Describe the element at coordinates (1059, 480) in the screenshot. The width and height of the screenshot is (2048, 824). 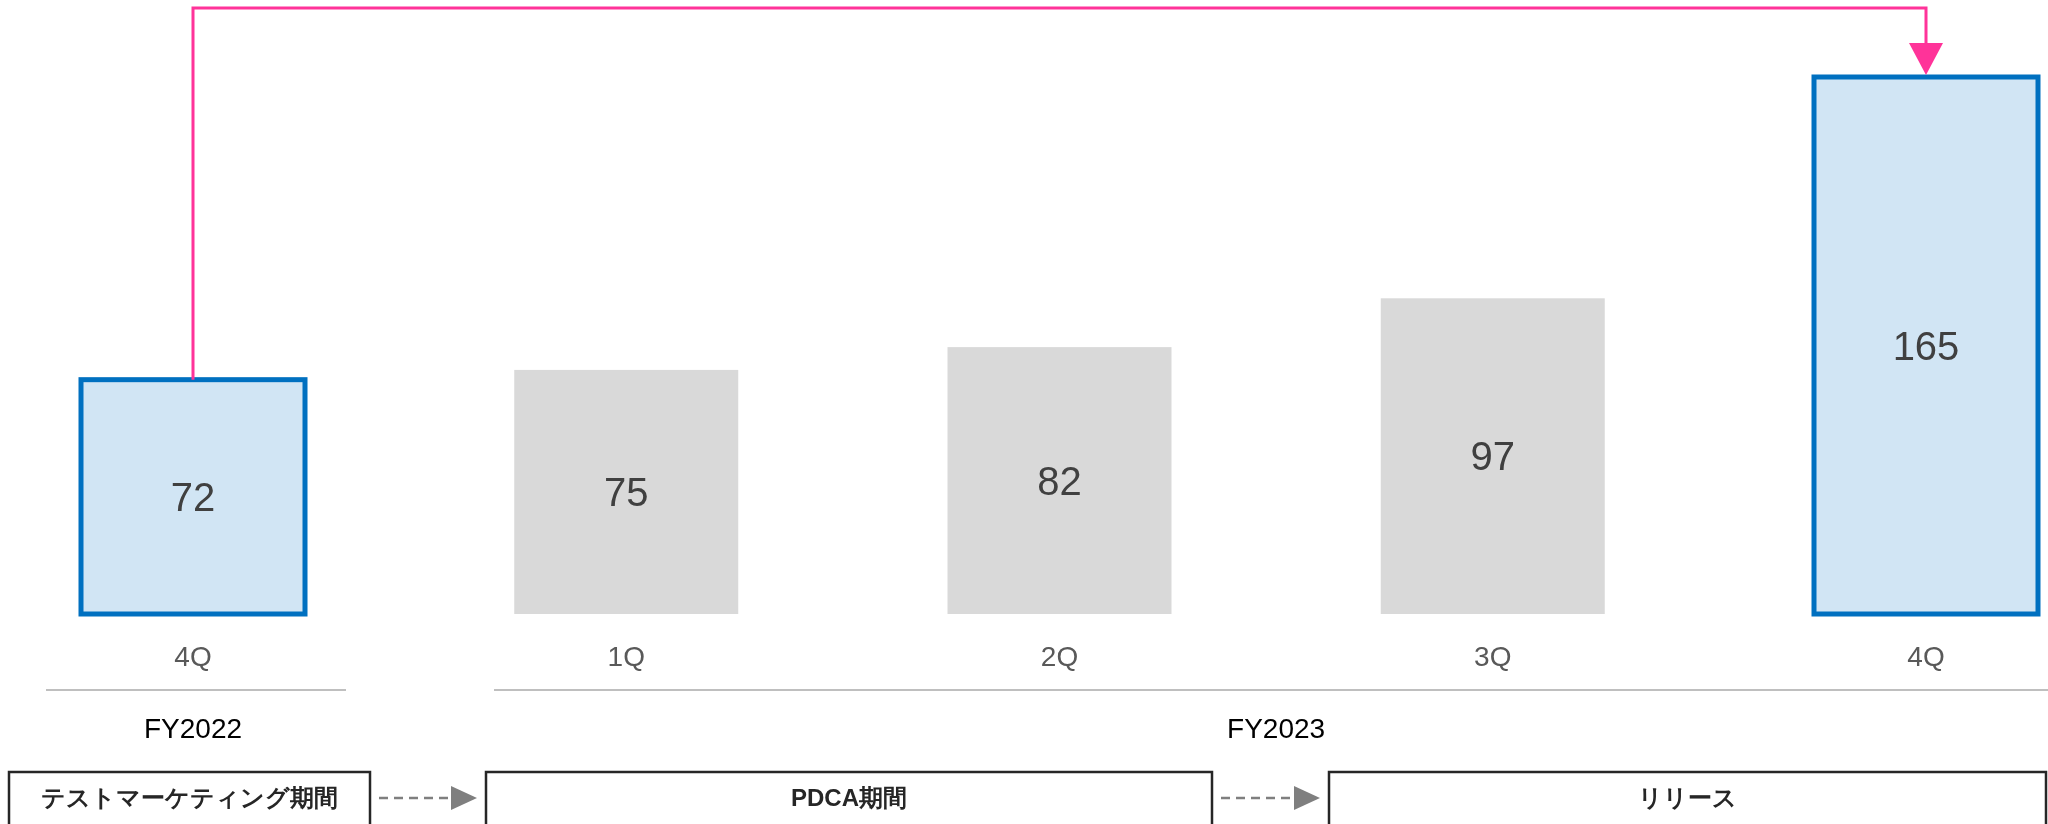
I see `data-label: 82` at that location.